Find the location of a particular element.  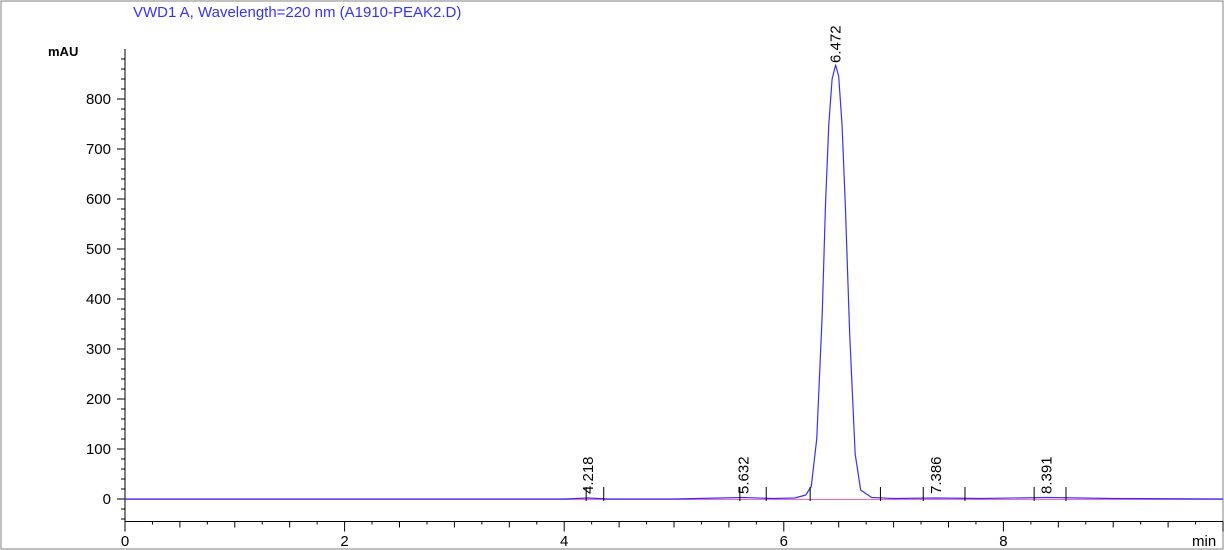

peak-label: 6.472 is located at coordinates (836, 44).